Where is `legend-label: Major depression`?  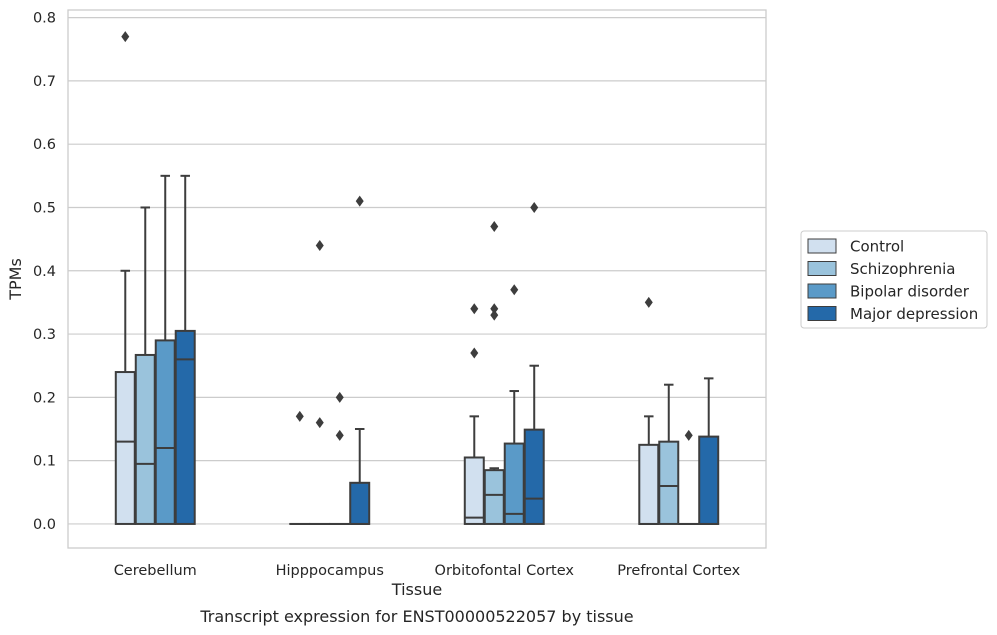
legend-label: Major depression is located at coordinates (914, 314).